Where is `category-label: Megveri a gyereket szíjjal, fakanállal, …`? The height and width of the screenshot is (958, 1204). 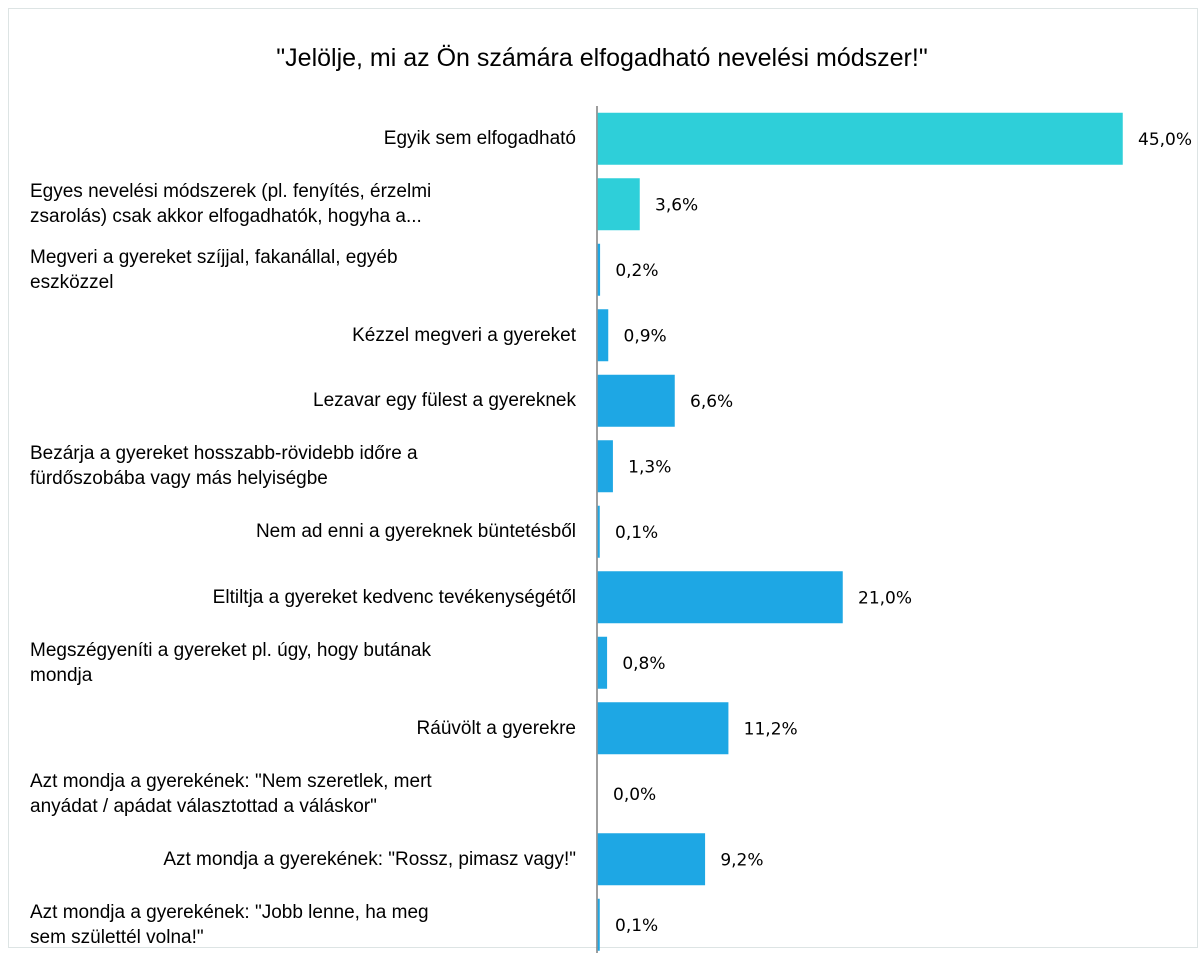
category-label: Megveri a gyereket szíjjal, fakanállal, … is located at coordinates (303, 270).